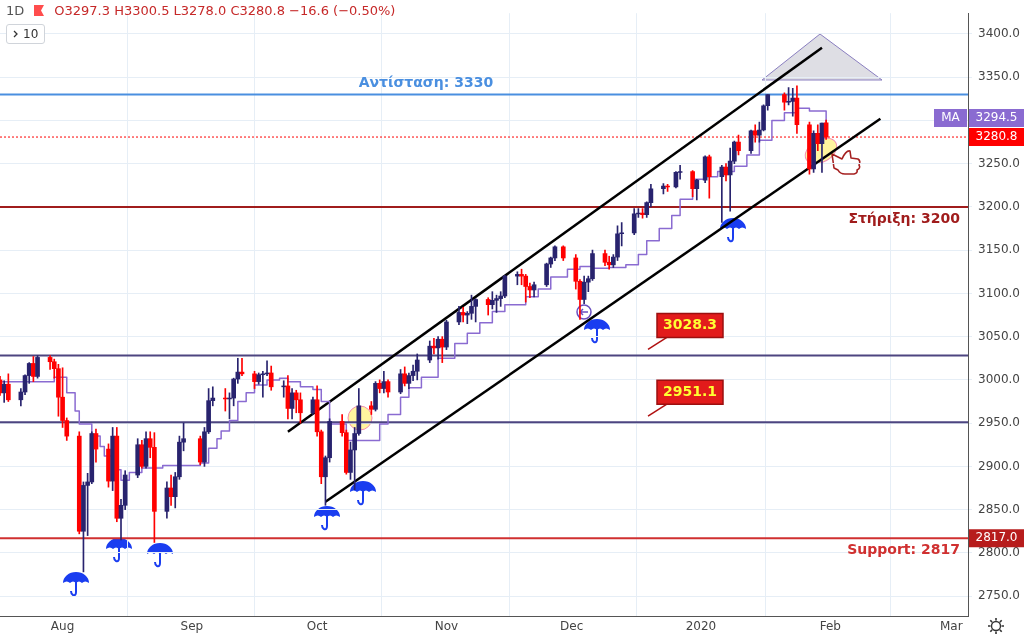  What do you see at coordinates (225, 10) in the screenshot?
I see `chart-subtitle: O3297.3 H3300.5 L3278.0 C3280.8 −16.6 (−0.50%)` at bounding box center [225, 10].